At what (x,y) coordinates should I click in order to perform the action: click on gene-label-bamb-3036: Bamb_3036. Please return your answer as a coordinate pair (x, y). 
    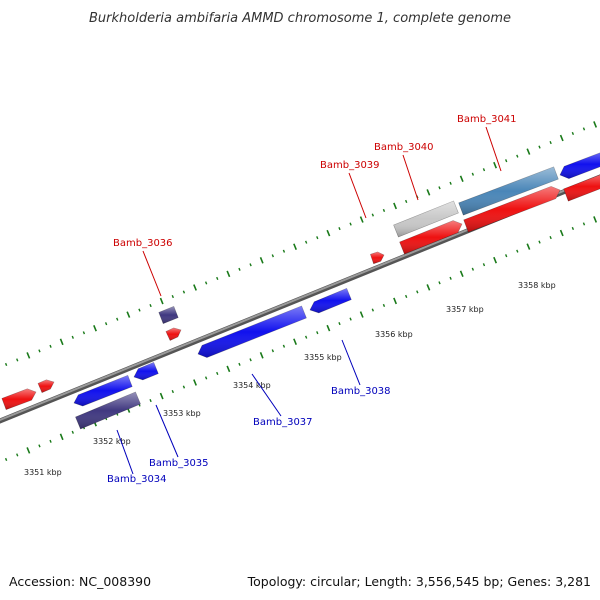
    Looking at the image, I should click on (143, 243).